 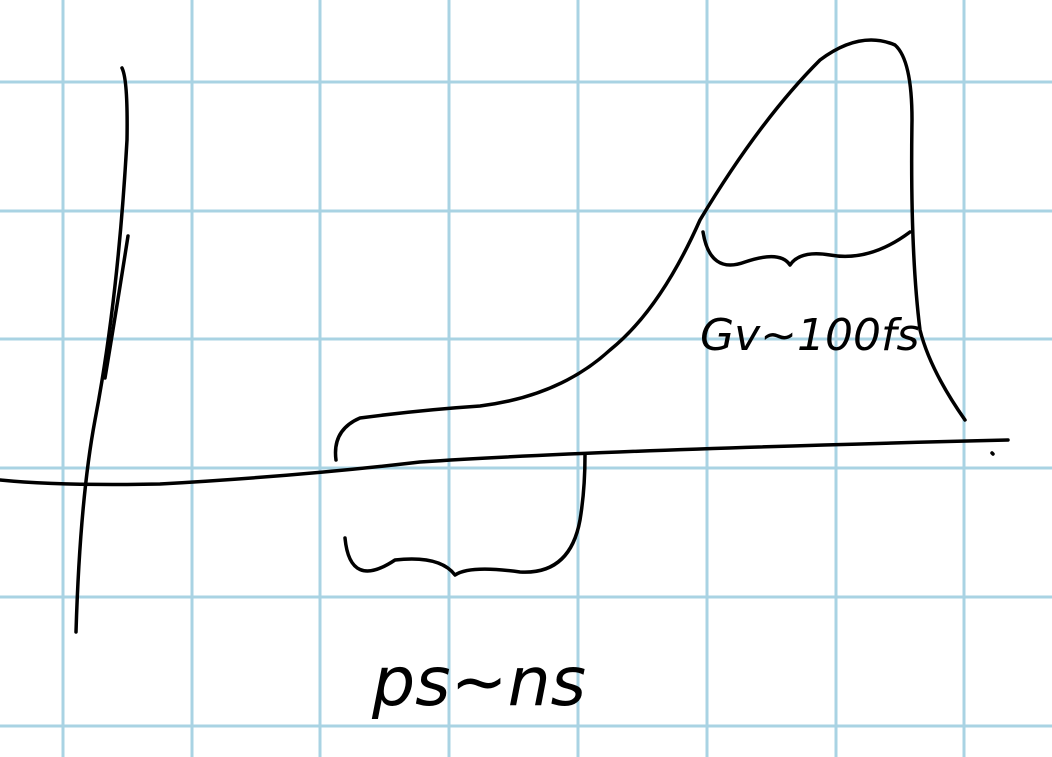 What do you see at coordinates (478, 682) in the screenshot?
I see `lower-label: ps~ns` at bounding box center [478, 682].